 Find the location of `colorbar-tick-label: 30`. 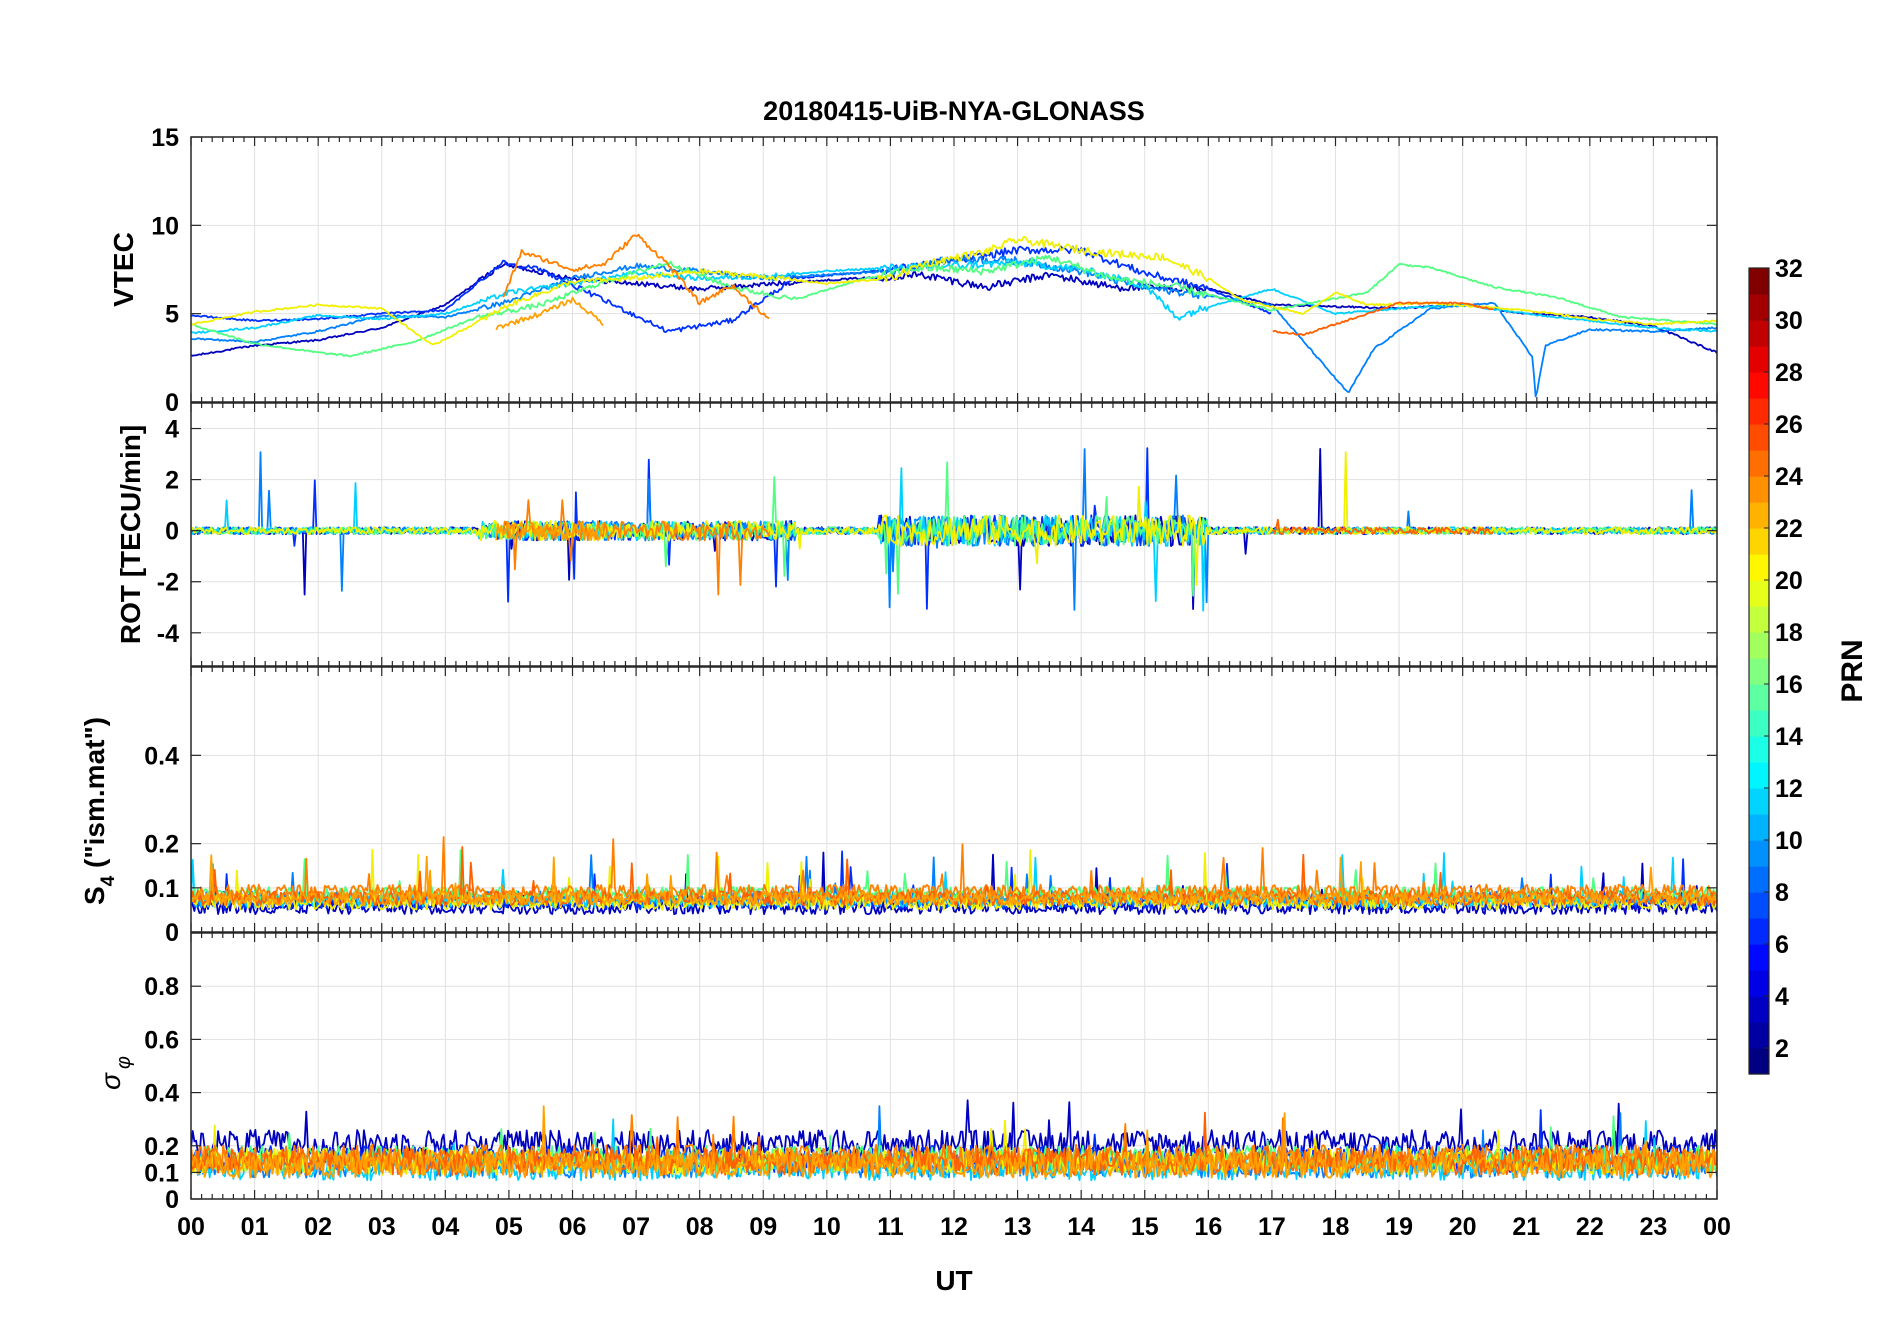

colorbar-tick-label: 30 is located at coordinates (1789, 321).